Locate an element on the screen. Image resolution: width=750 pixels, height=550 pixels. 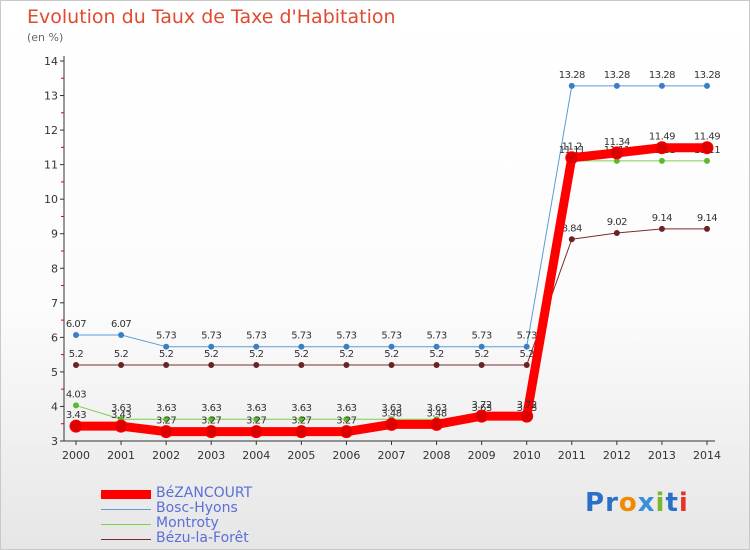
x-tick-label: 2009 is located at coordinates (482, 455).